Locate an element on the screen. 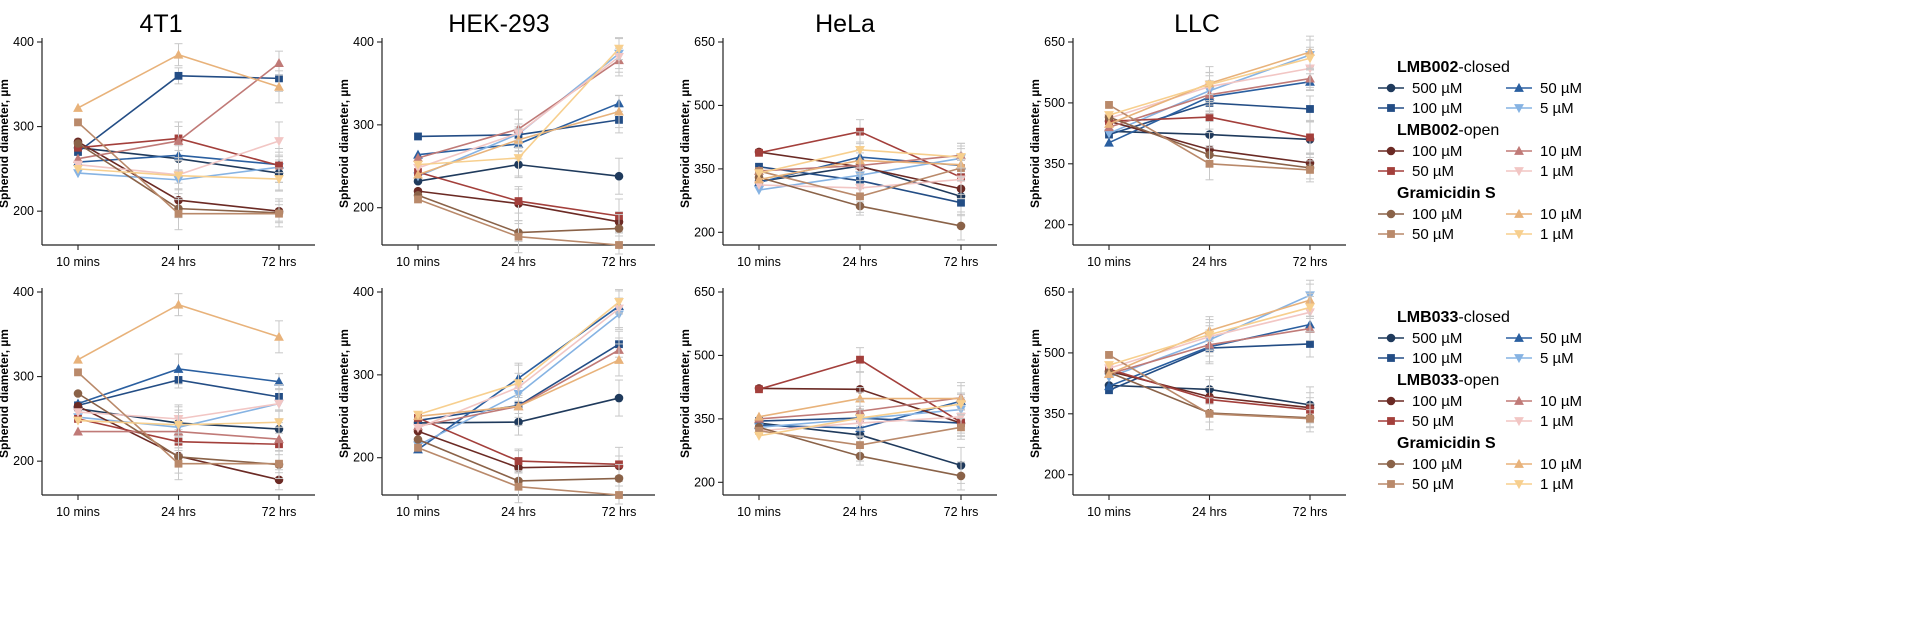 The height and width of the screenshot is (641, 1926). legend-item-lmb033-open-100-um: 100 µM is located at coordinates (1420, 401).